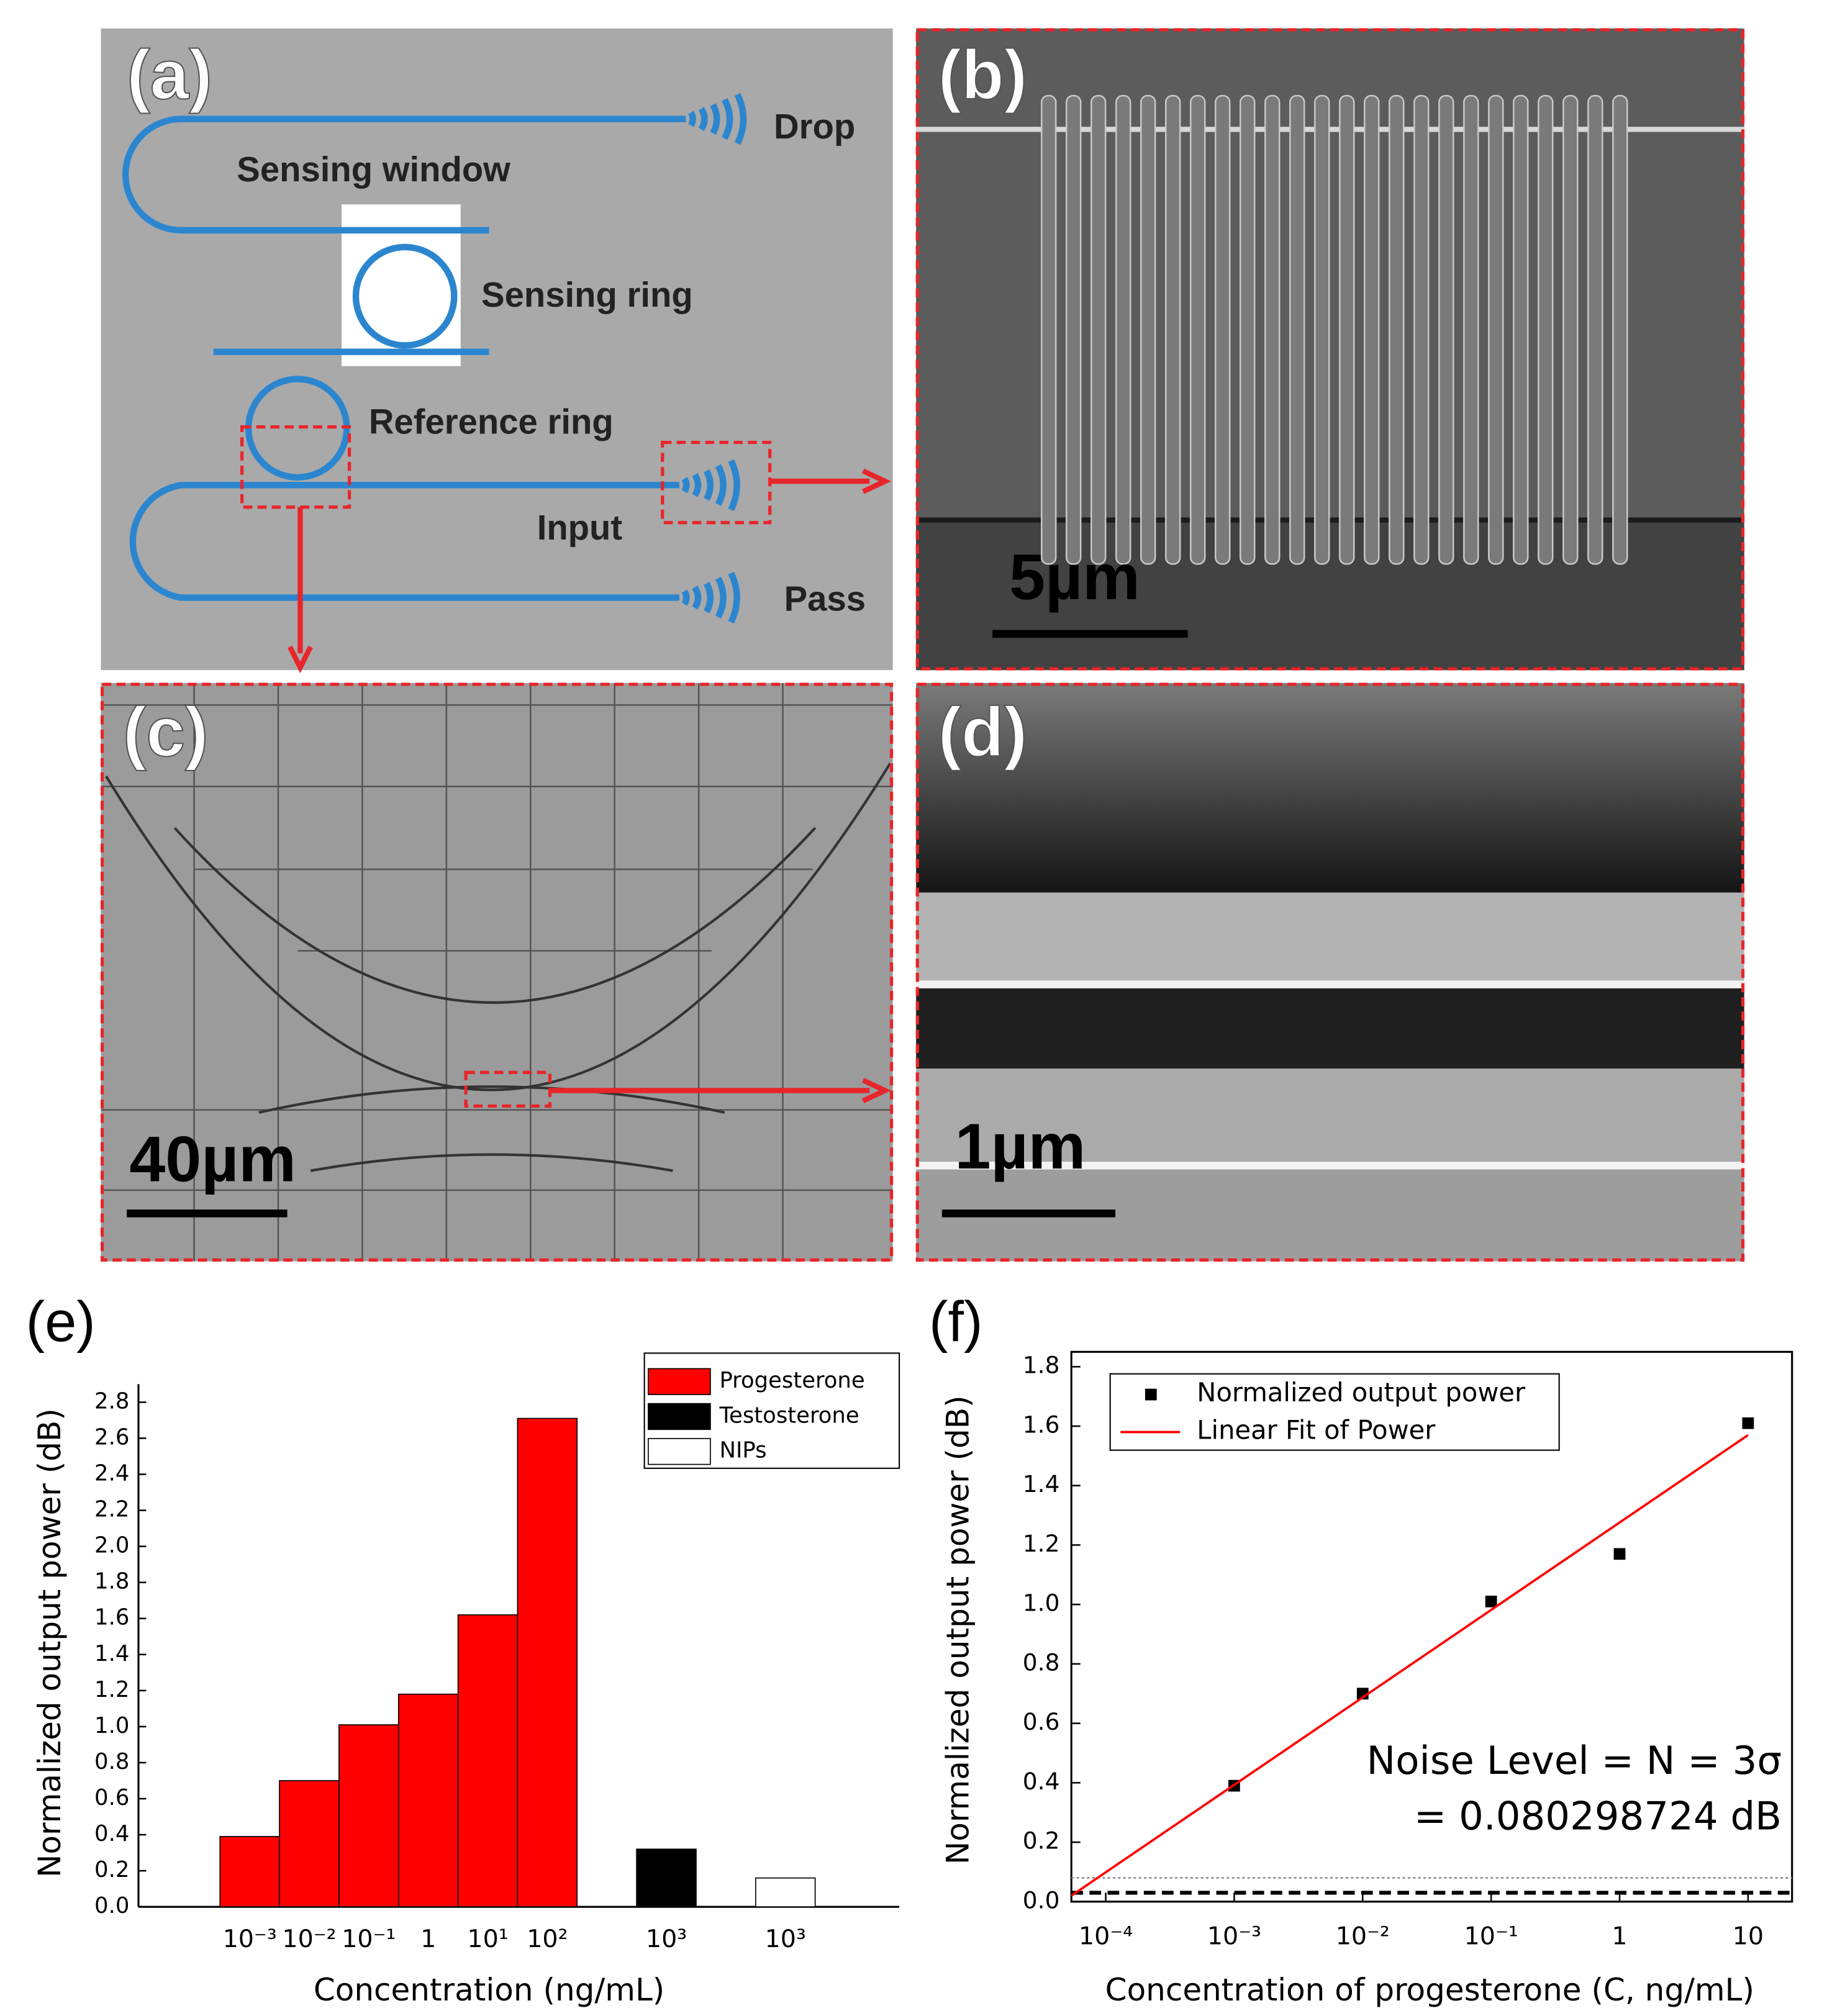  What do you see at coordinates (587, 294) in the screenshot?
I see `annotation: Sensing ring` at bounding box center [587, 294].